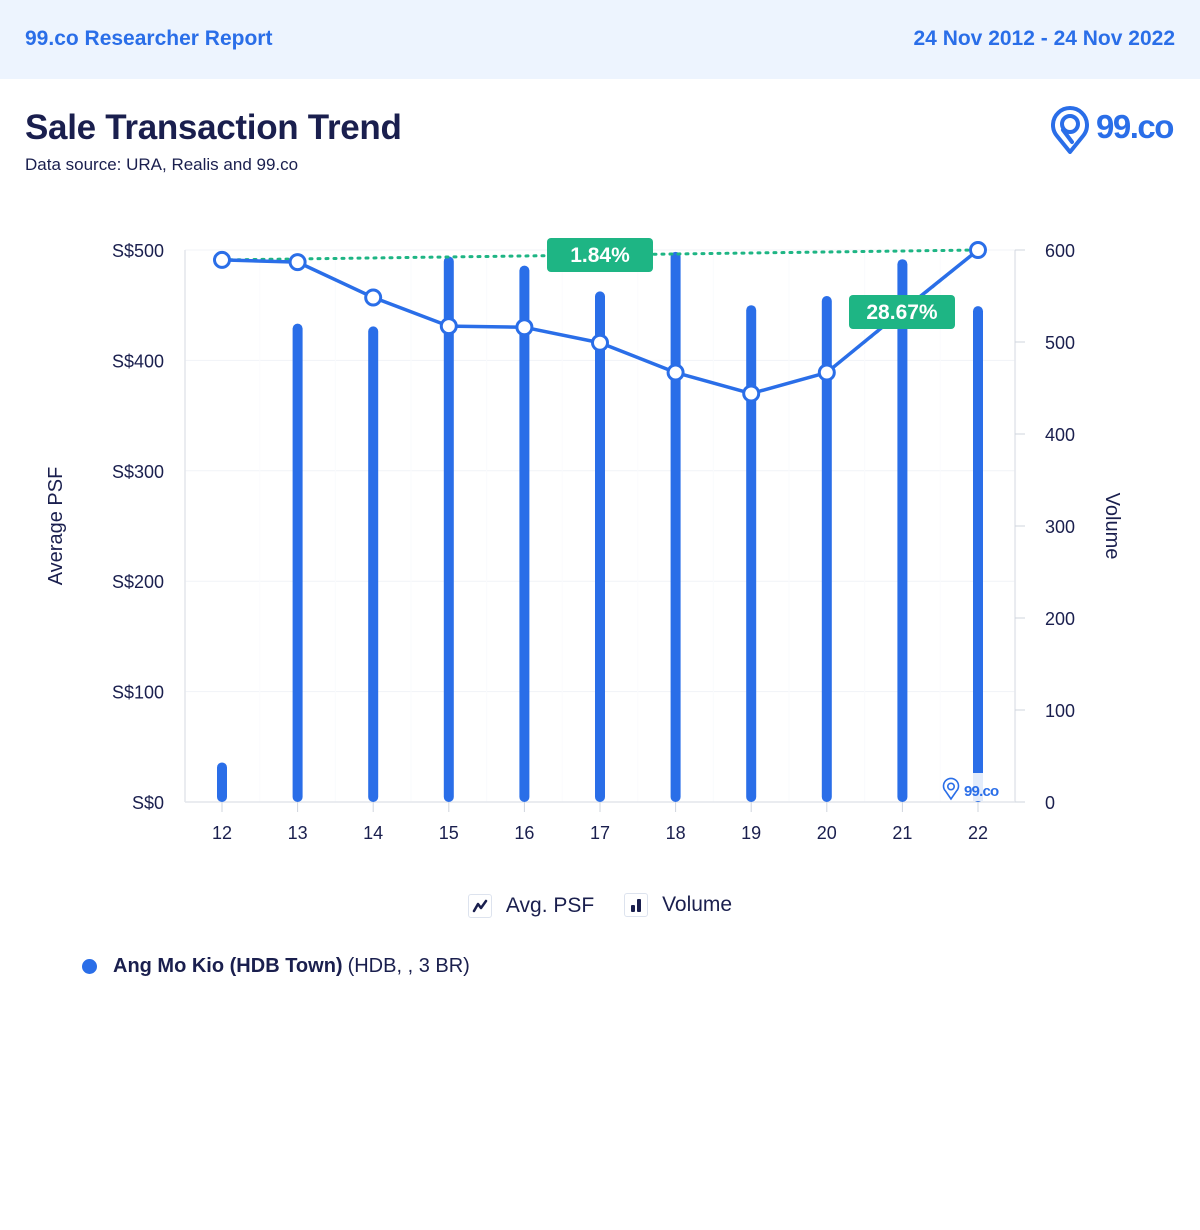 This screenshot has width=1200, height=1230. I want to click on x-axis-tick-label: 22, so click(978, 833).